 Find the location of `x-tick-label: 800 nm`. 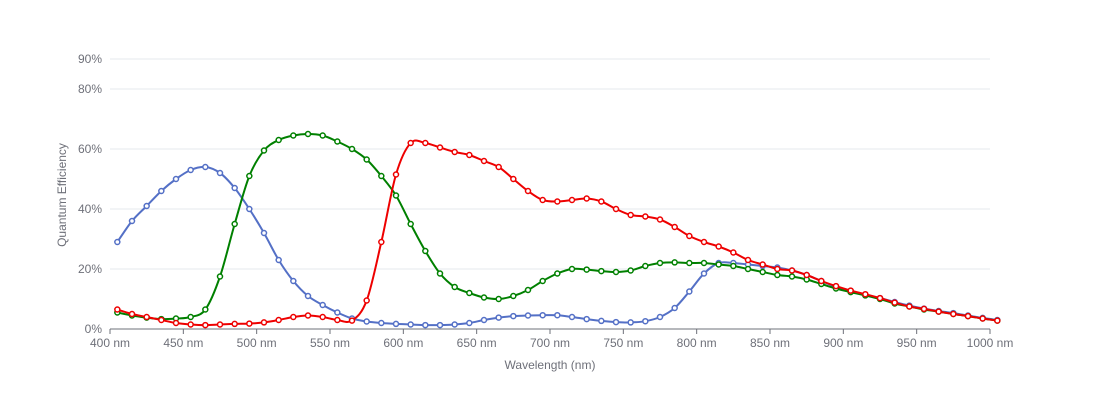

x-tick-label: 800 nm is located at coordinates (697, 343).